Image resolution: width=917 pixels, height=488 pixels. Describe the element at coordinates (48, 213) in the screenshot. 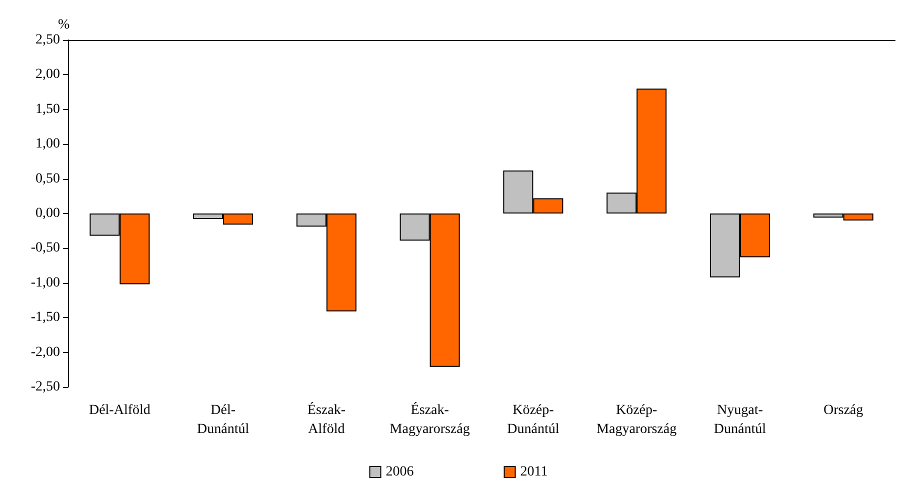

I see `y-tick-label: 0,00` at that location.